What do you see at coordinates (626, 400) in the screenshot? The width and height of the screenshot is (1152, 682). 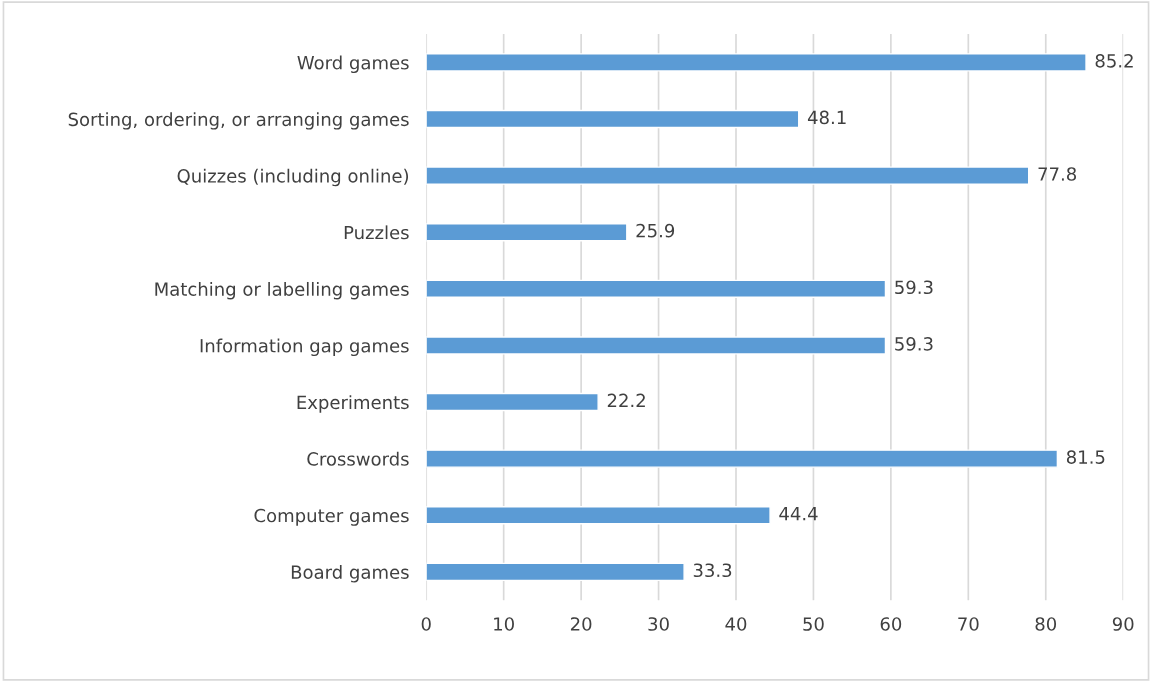 I see `data-label: 22.2` at bounding box center [626, 400].